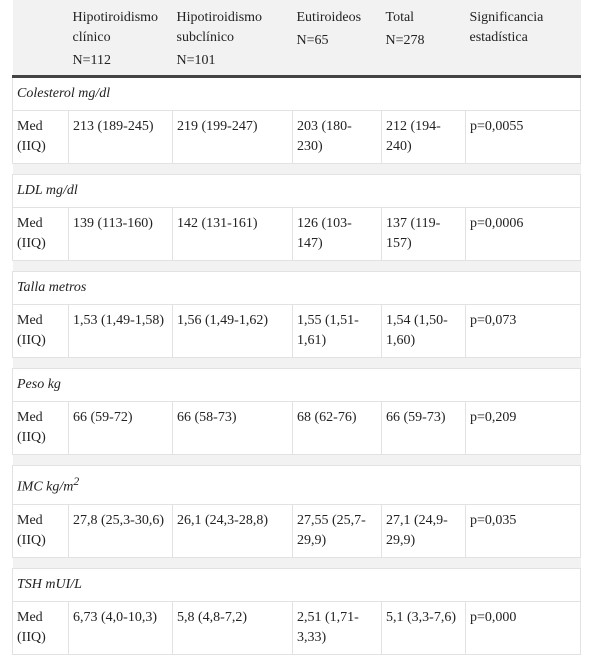 The height and width of the screenshot is (655, 590). I want to click on data-cell: 66 (59-73), so click(423, 428).